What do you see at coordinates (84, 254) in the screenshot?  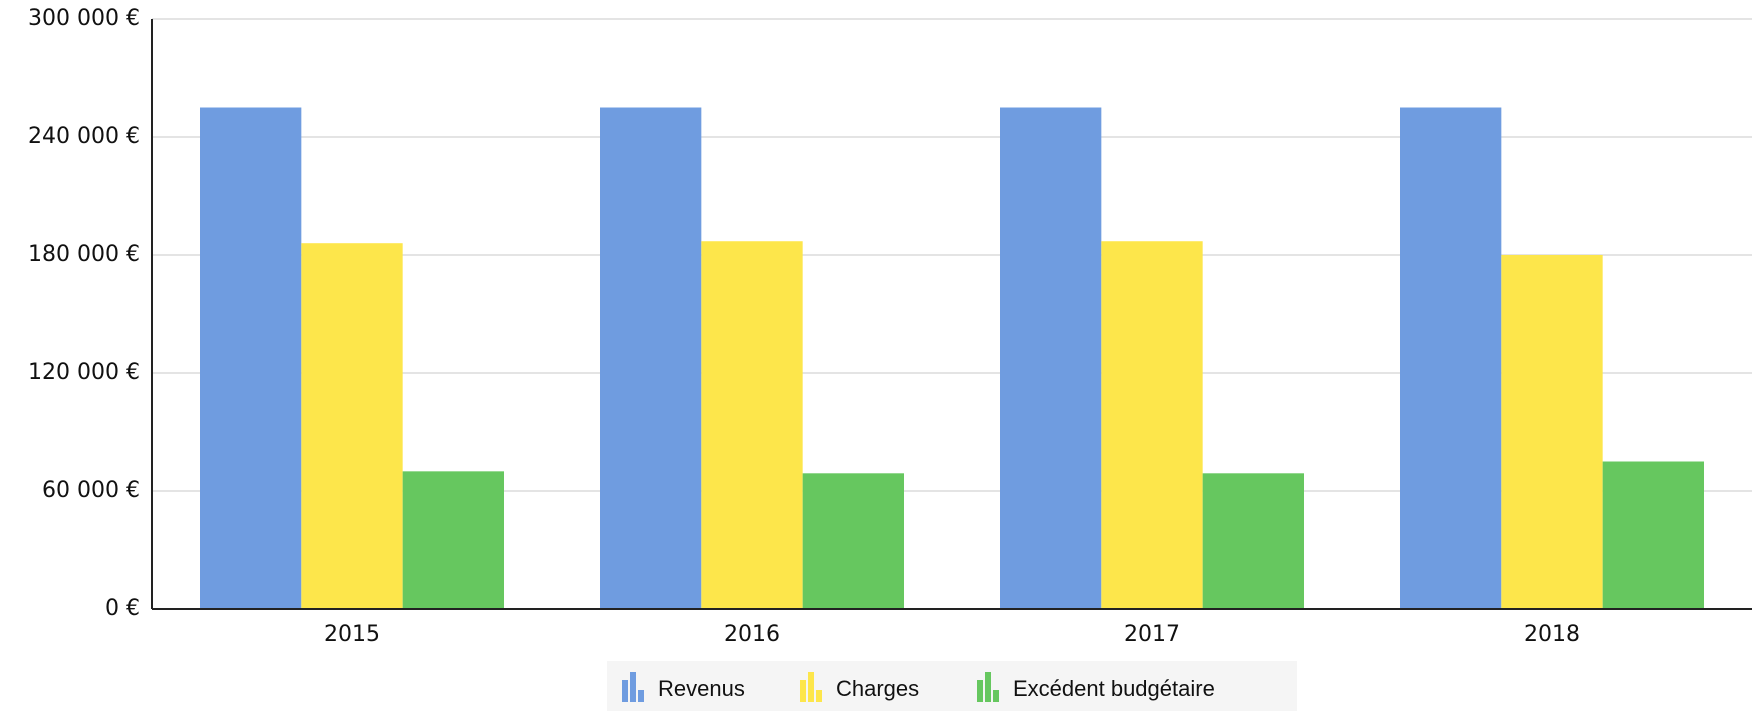 I see `y-tick-label: 180 000 €` at bounding box center [84, 254].